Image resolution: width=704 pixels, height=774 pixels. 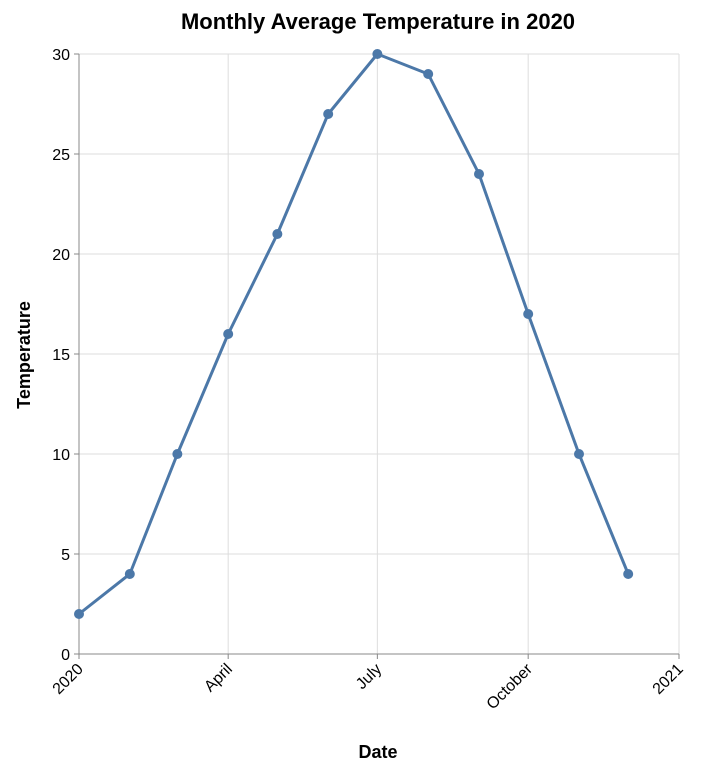 I want to click on y-tick-label: 15, so click(x=61, y=355).